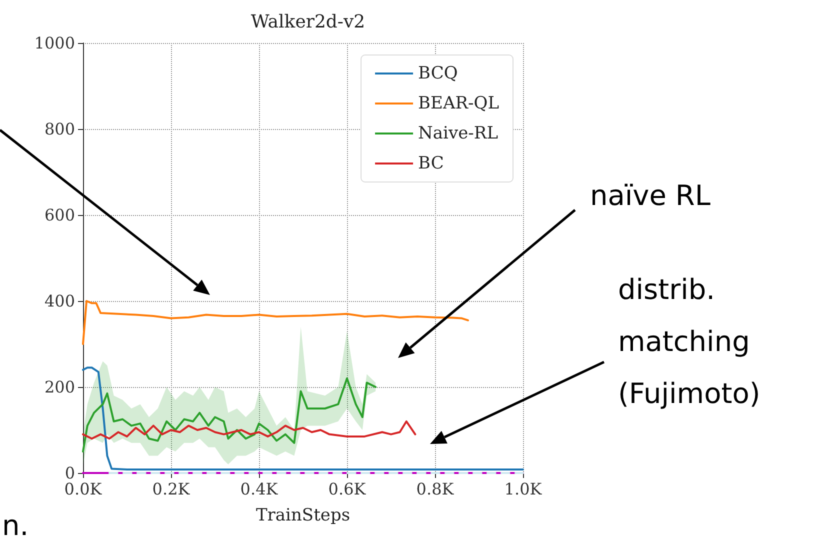 This screenshot has height=536, width=821. I want to click on text: naïve RL, so click(650, 196).